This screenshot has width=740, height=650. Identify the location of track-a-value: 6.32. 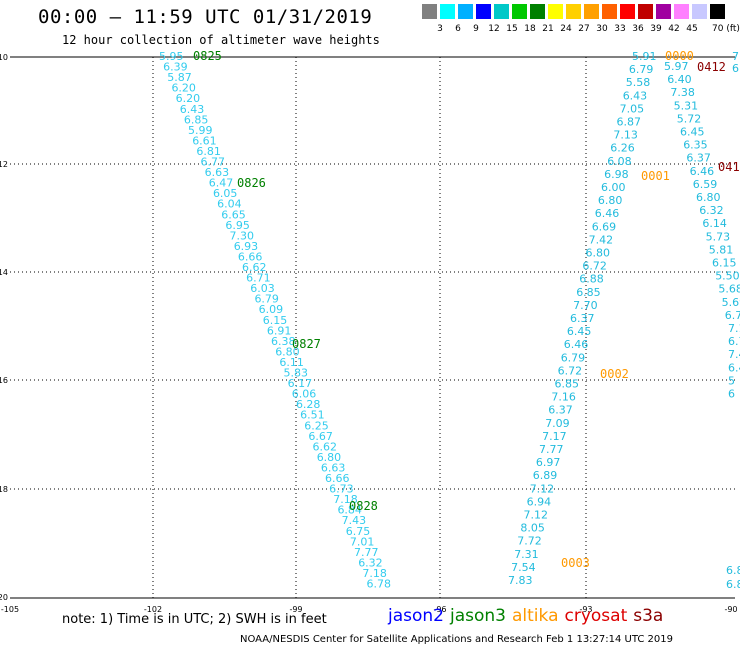
(370, 562).